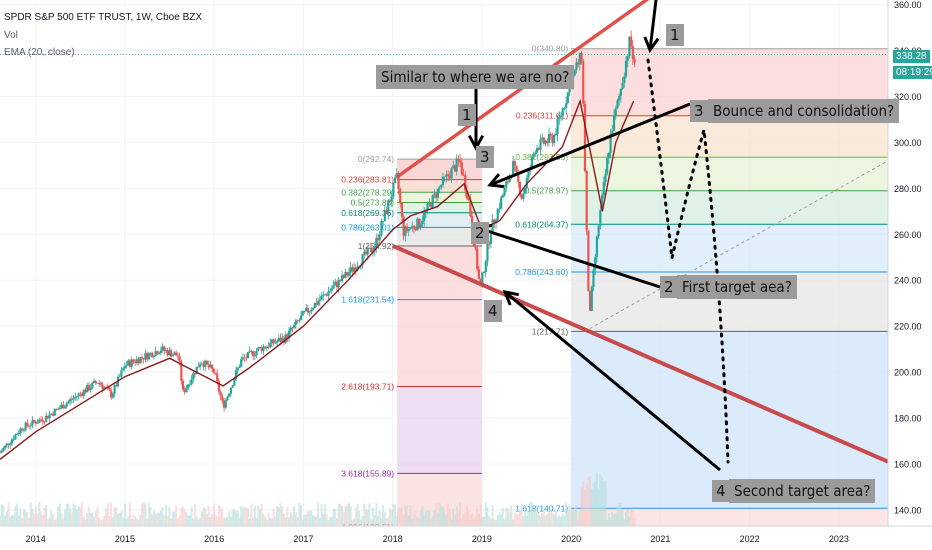 The height and width of the screenshot is (550, 932). I want to click on wave-number-2-left: 2, so click(480, 233).